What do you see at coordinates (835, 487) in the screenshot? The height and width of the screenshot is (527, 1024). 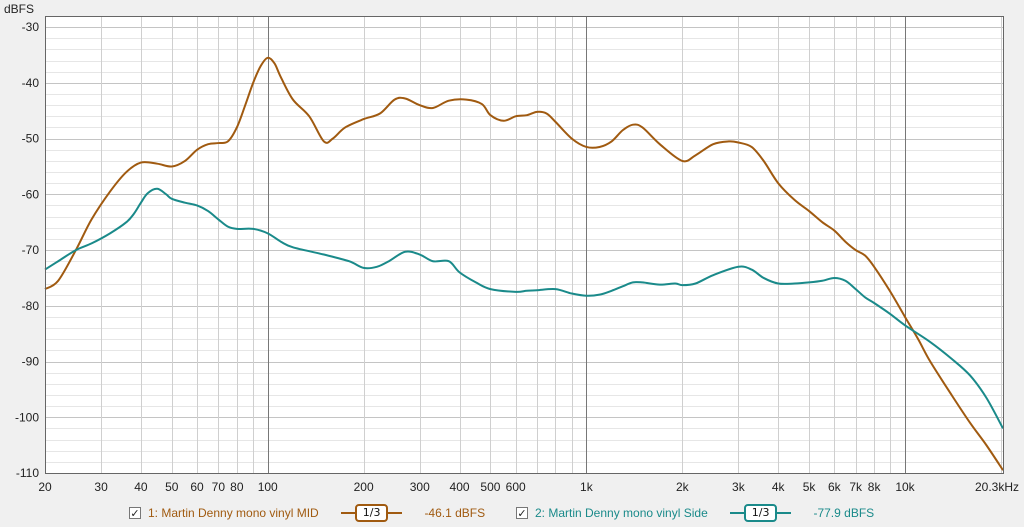 I see `x-tick-label: 6k` at bounding box center [835, 487].